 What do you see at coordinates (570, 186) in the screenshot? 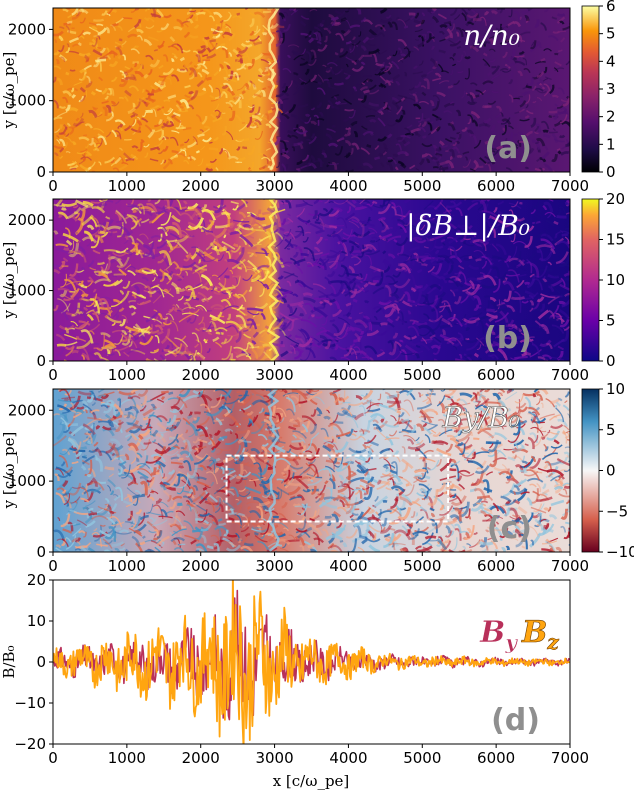
I see `x-tick-label: 7000` at bounding box center [570, 186].